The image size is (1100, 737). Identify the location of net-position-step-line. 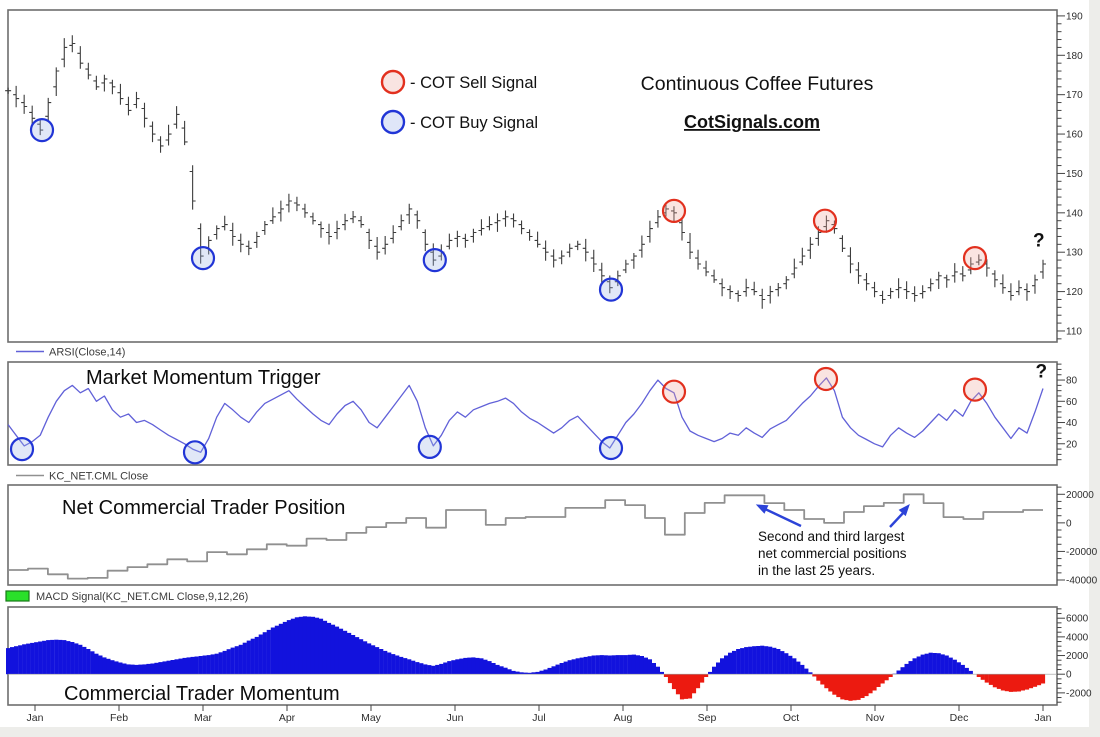
(525, 536).